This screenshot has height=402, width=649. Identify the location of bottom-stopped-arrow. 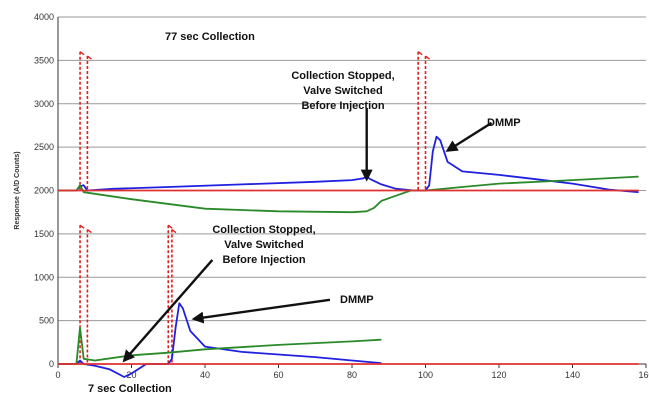
(168, 311).